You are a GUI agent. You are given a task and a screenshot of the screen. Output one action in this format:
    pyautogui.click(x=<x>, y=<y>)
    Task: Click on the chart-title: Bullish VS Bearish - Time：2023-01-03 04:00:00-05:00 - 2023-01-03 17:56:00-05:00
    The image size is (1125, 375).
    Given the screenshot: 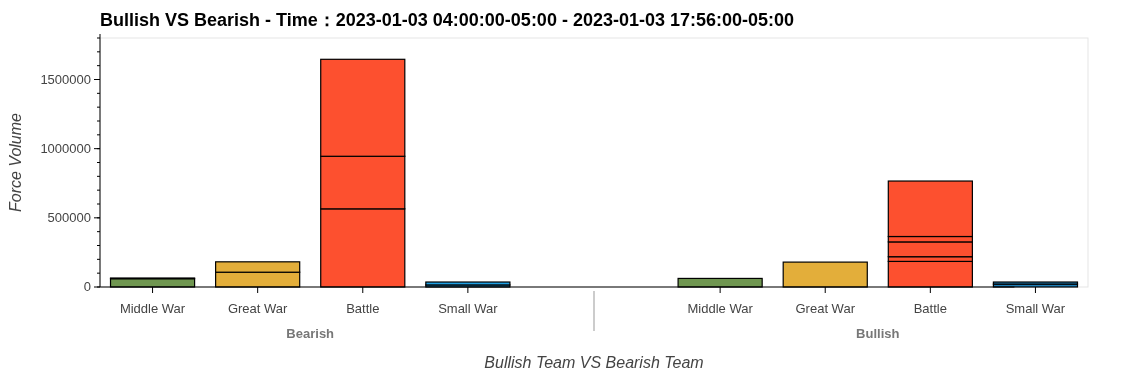 What is the action you would take?
    pyautogui.click(x=447, y=20)
    